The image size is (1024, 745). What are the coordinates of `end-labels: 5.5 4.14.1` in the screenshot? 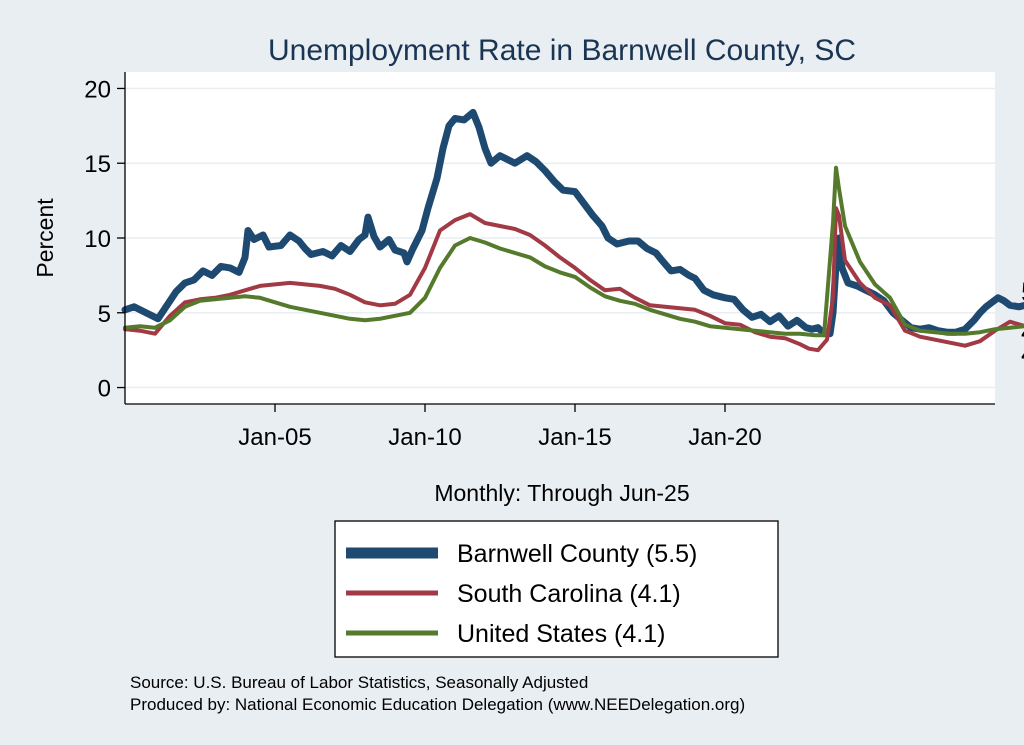 It's located at (1022, 322).